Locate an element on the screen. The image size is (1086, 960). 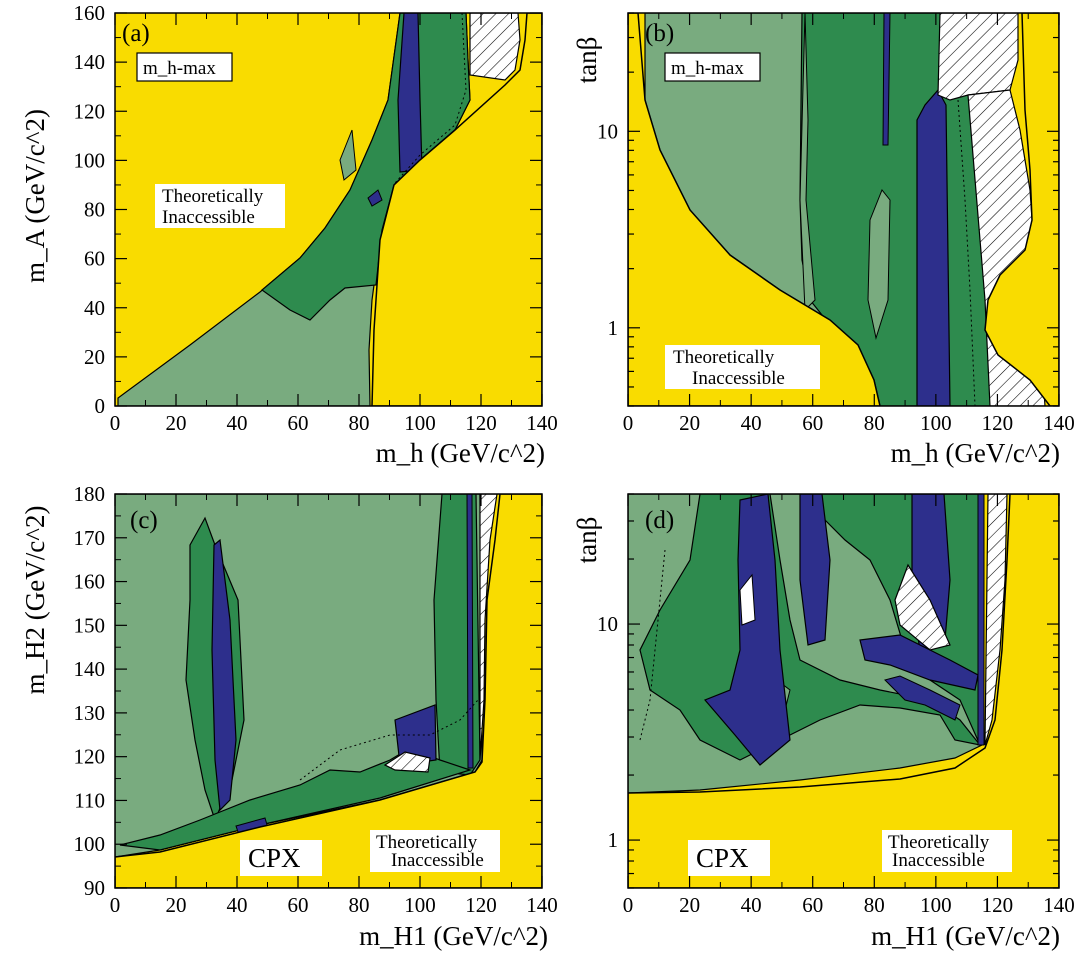
panel-d-region-white is located at coordinates (747, 599).